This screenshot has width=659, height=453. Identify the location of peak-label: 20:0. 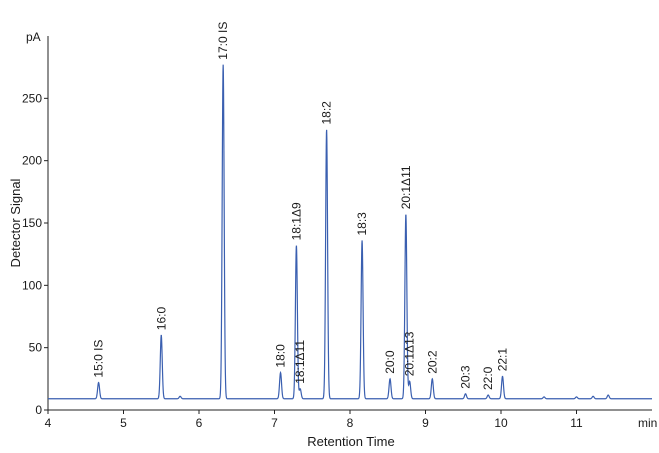
(390, 362).